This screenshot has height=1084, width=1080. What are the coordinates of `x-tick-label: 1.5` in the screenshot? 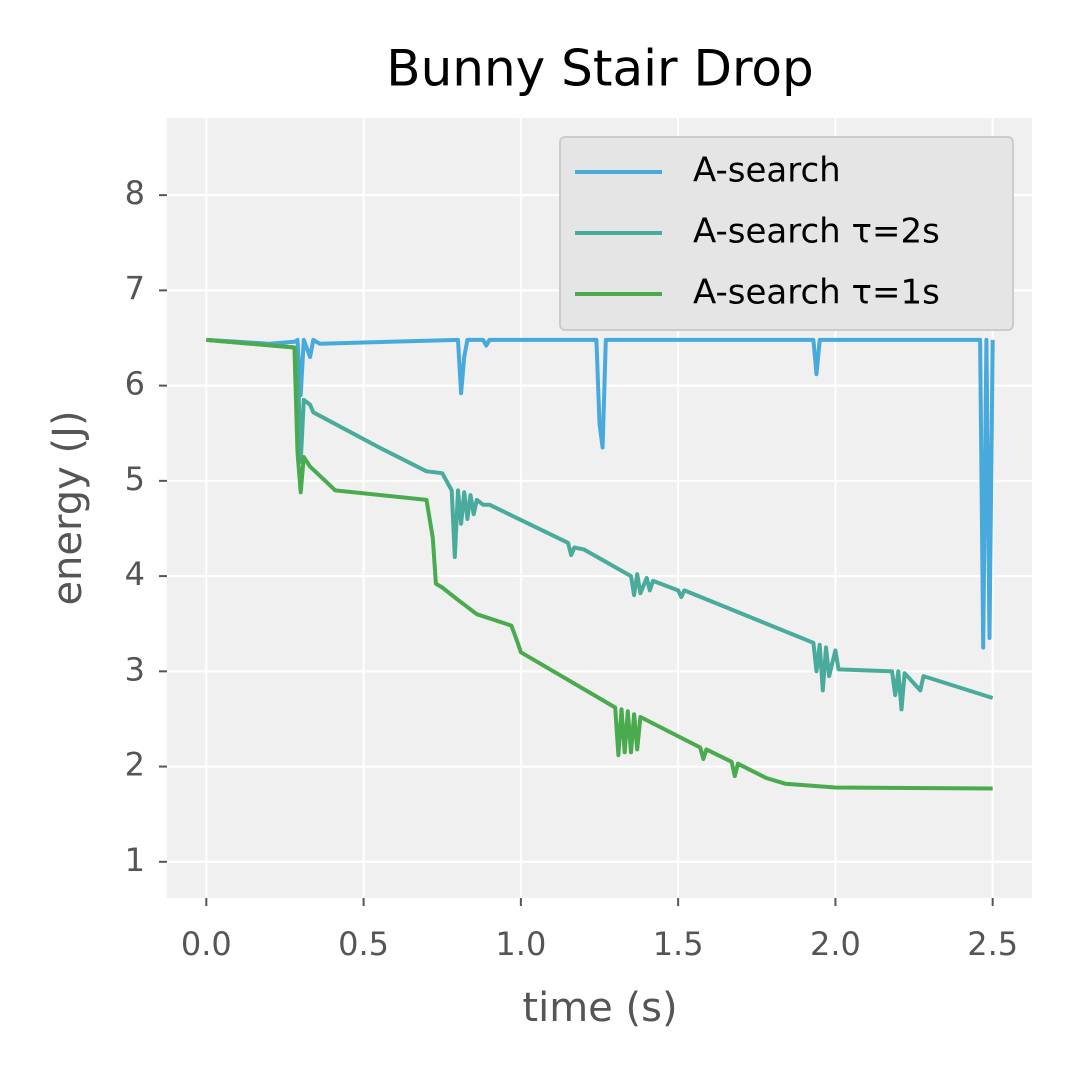 It's located at (678, 944).